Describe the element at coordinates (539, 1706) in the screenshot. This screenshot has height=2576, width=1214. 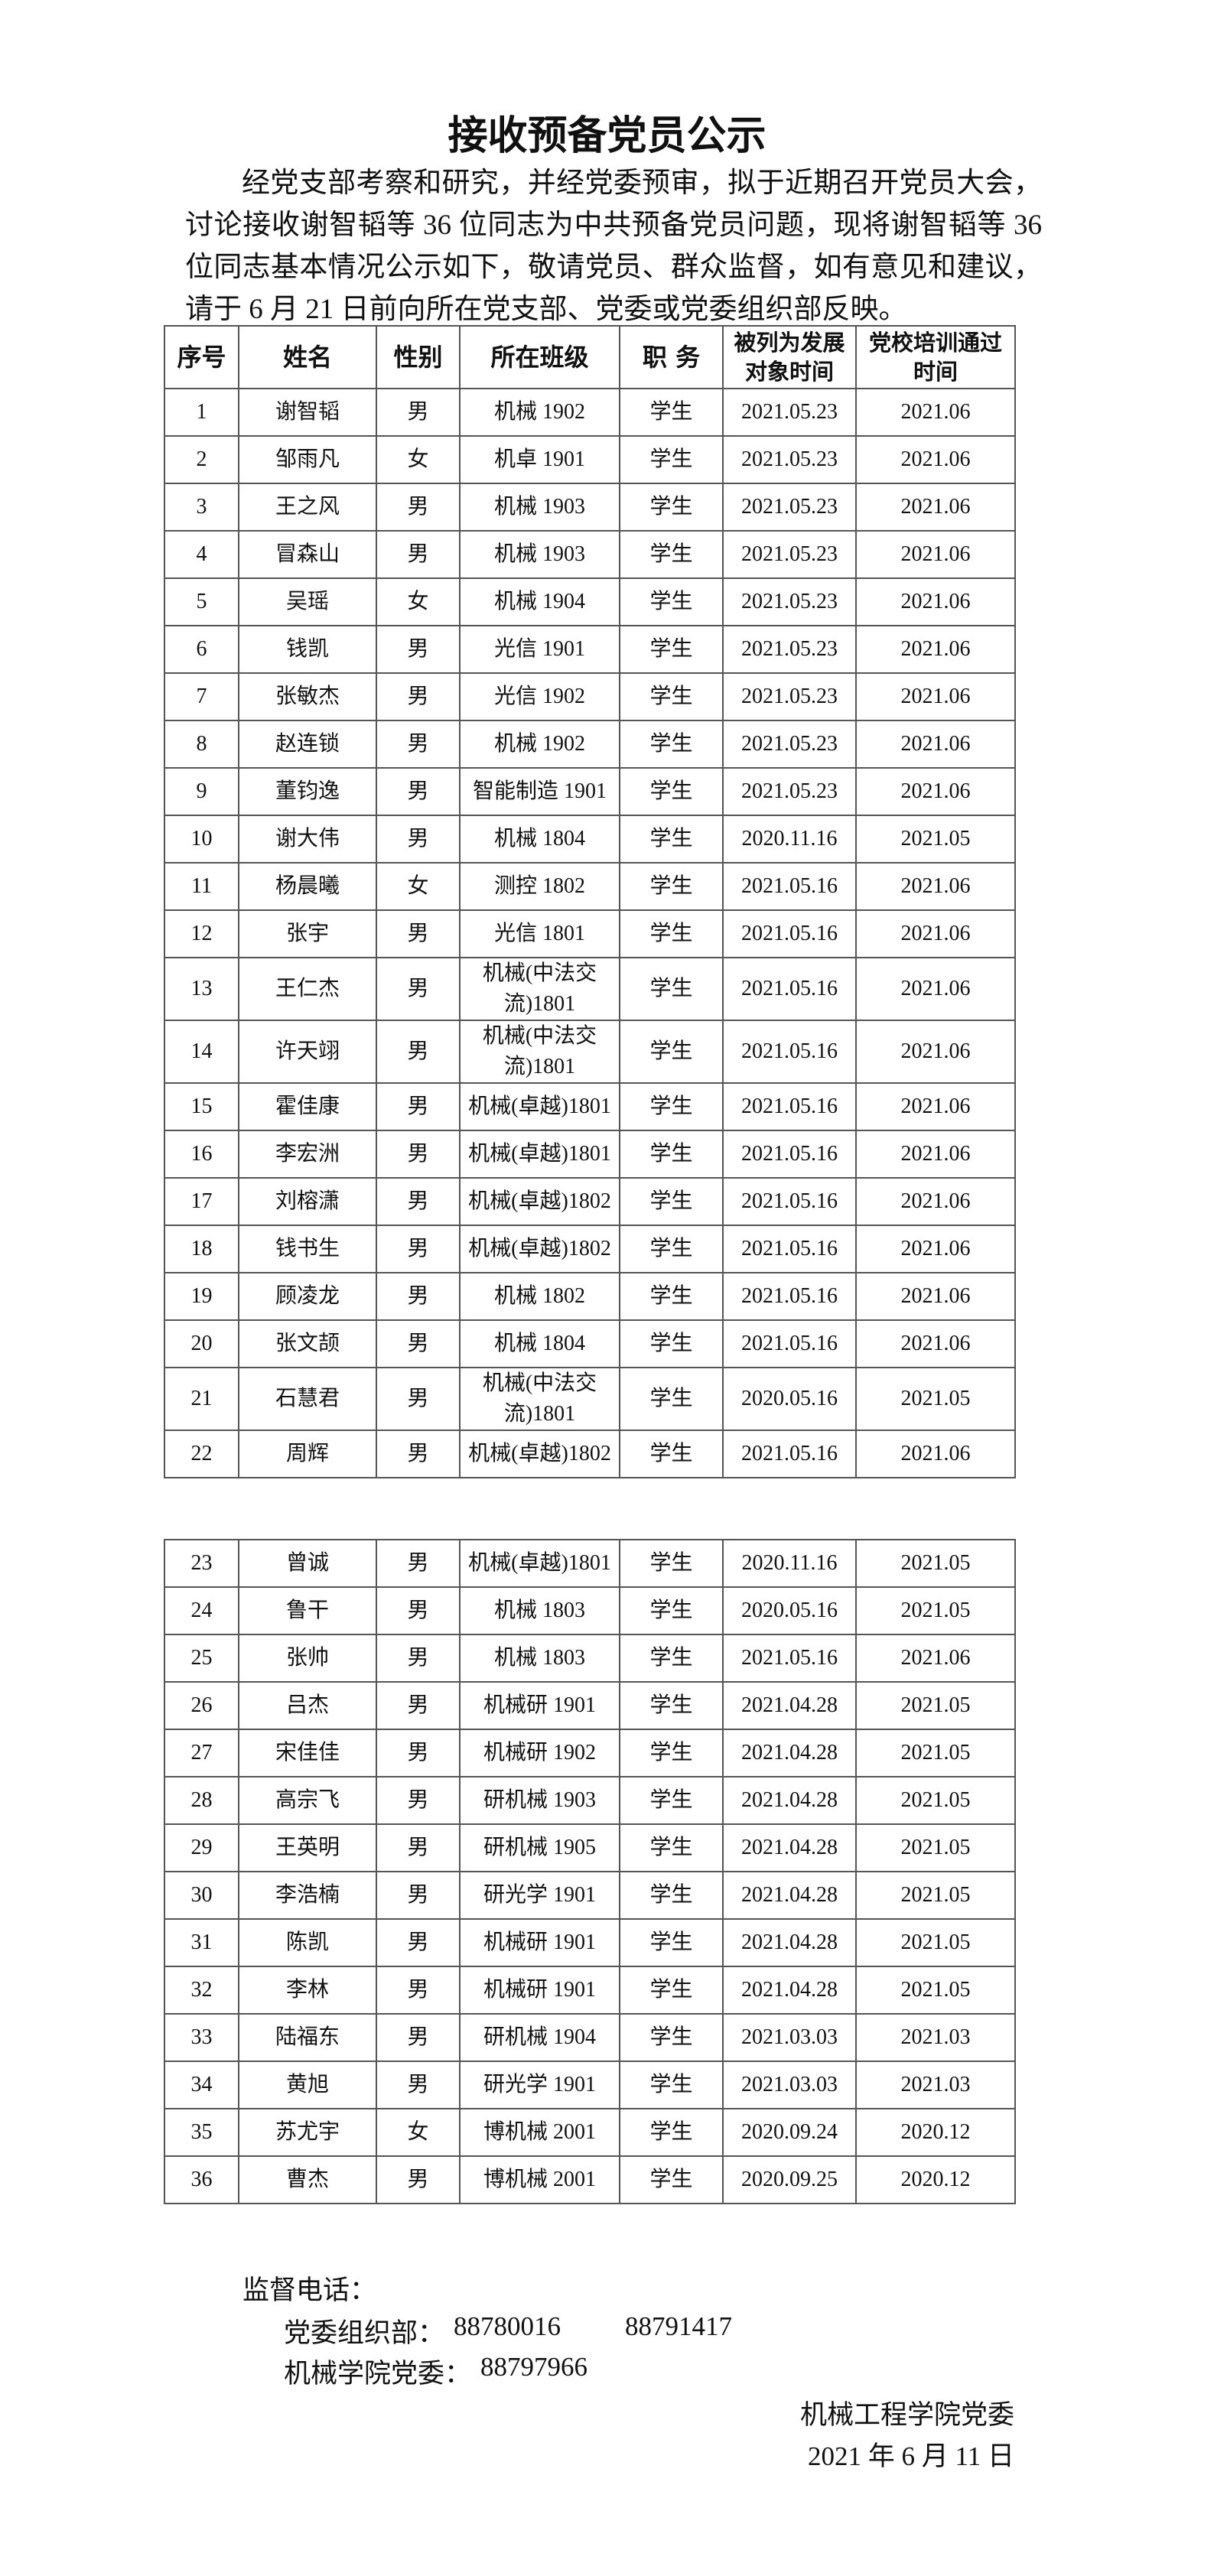
I see `table-cell: 机械研 1901` at that location.